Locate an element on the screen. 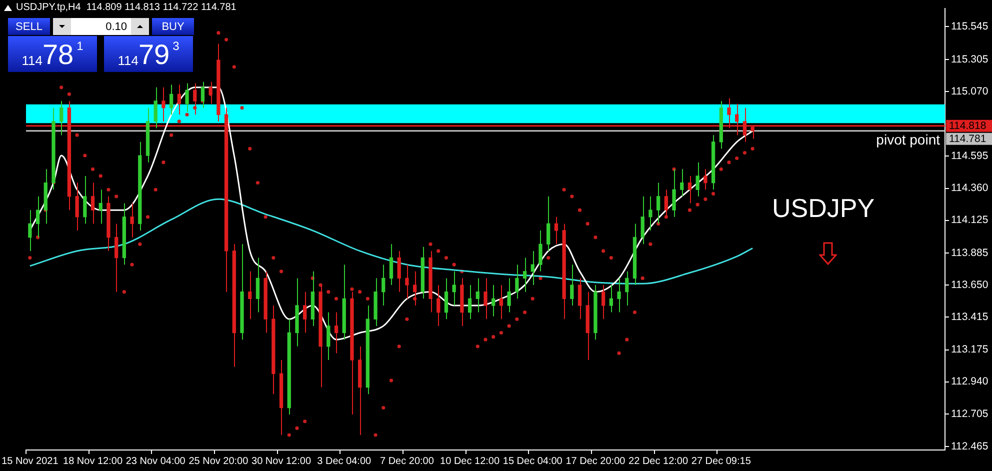 This screenshot has height=471, width=992. y-tick-label: 112.705 is located at coordinates (969, 414).